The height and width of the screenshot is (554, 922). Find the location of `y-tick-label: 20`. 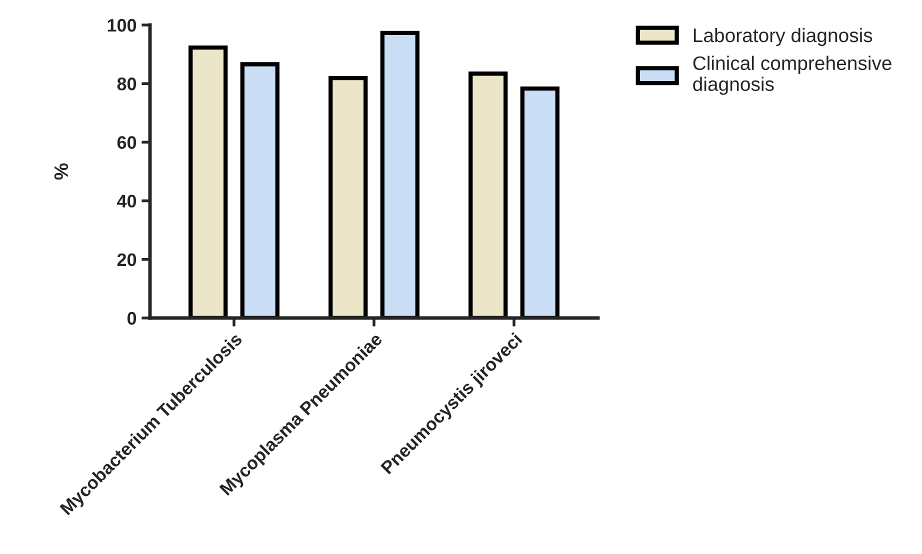

y-tick-label: 20 is located at coordinates (126, 259).